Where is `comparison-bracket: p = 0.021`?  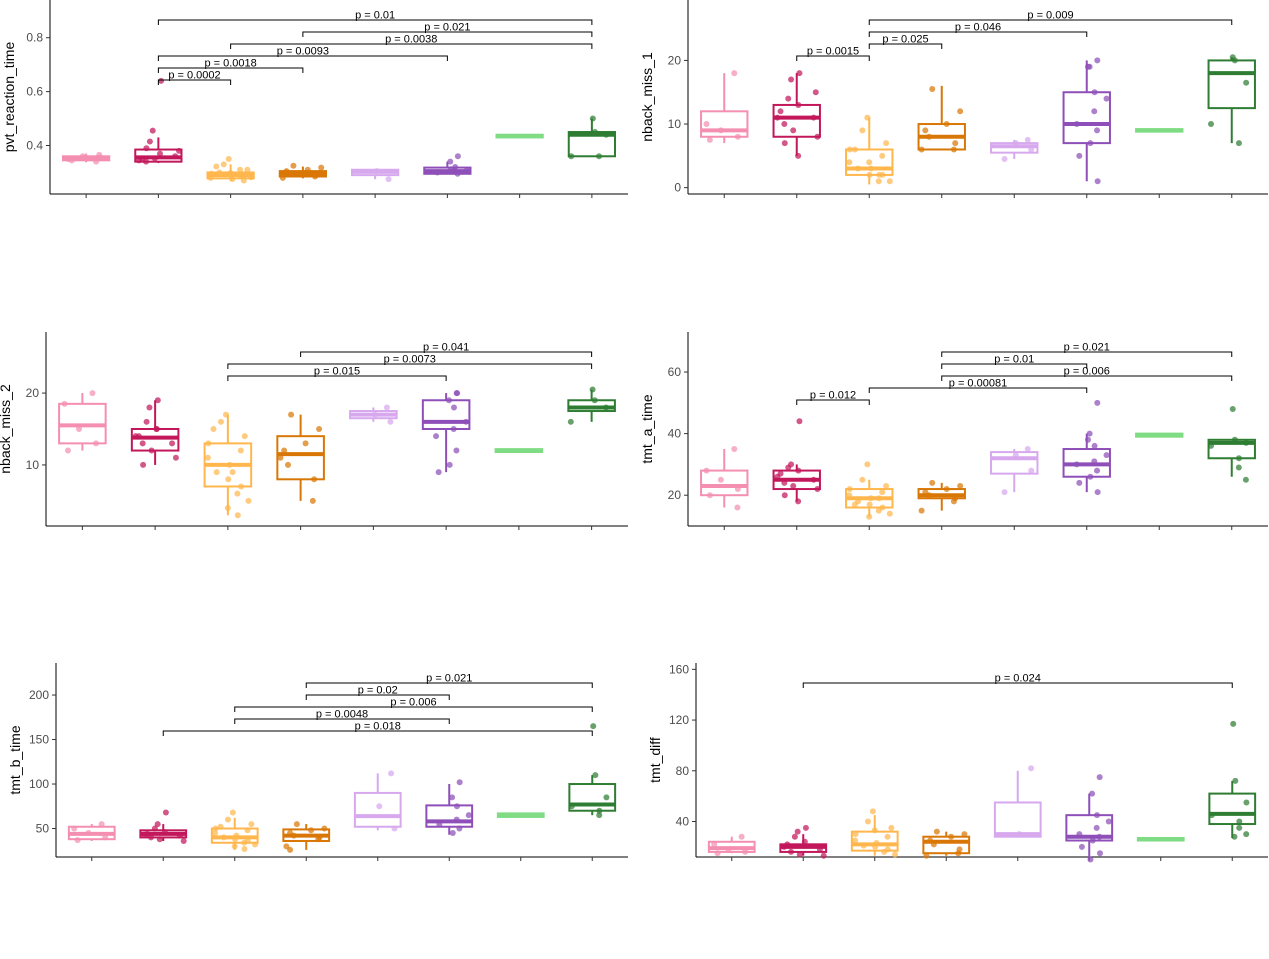
comparison-bracket: p = 0.021 is located at coordinates (447, 29).